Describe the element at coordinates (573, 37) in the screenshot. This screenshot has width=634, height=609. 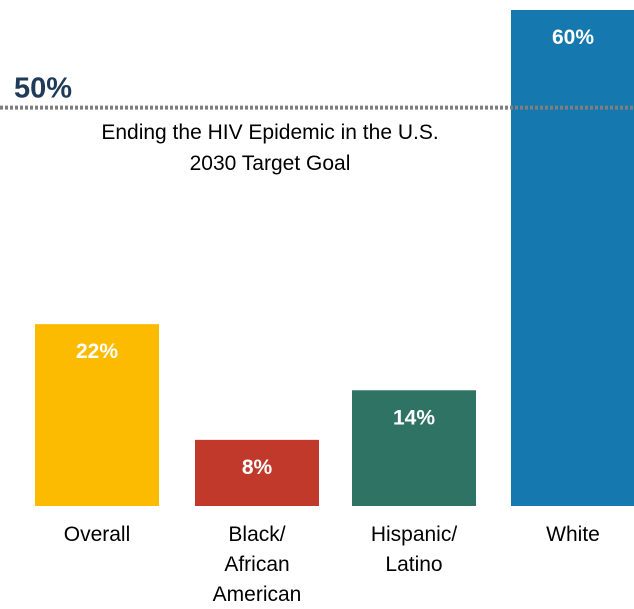
I see `bar-value-label-3: 60%` at that location.